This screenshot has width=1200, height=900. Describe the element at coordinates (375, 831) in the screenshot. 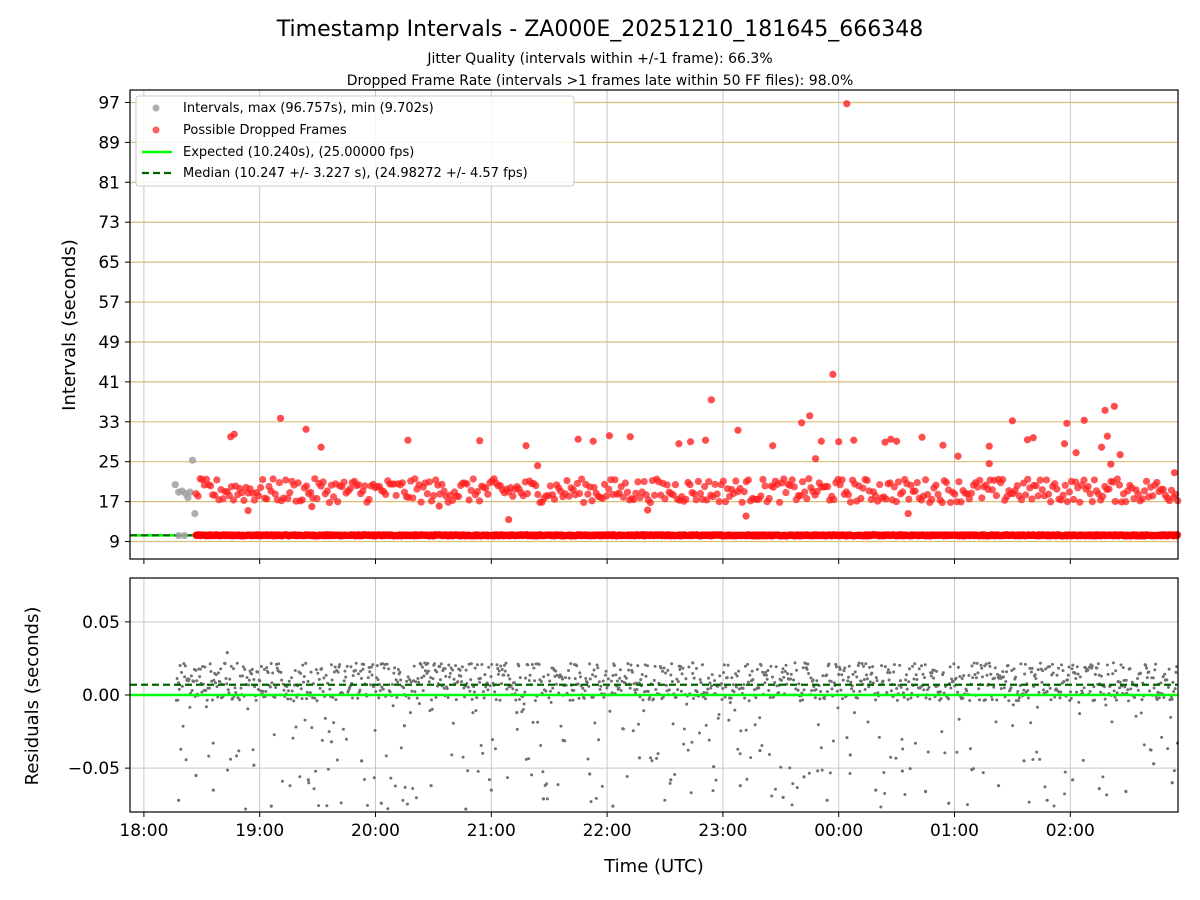

I see `x-tick-label: 20:00` at that location.